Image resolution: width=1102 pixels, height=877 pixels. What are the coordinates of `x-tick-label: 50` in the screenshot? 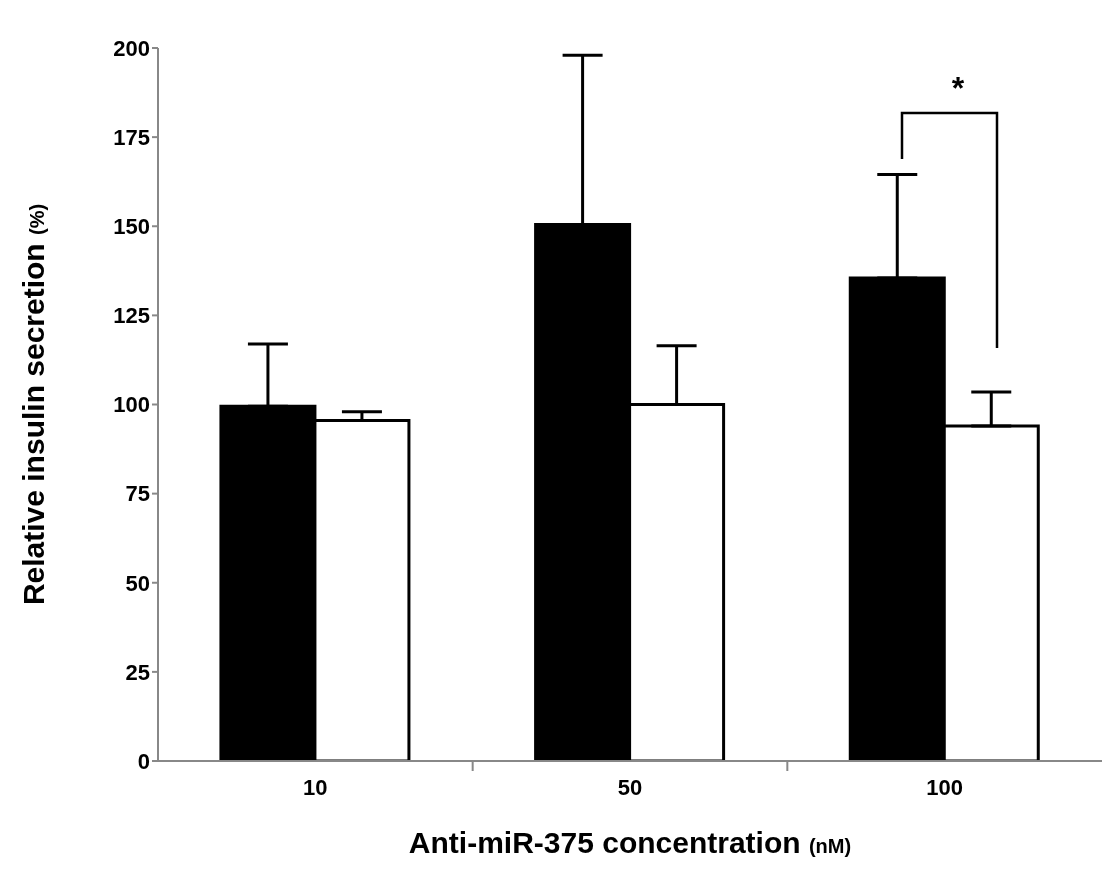 It's located at (630, 787).